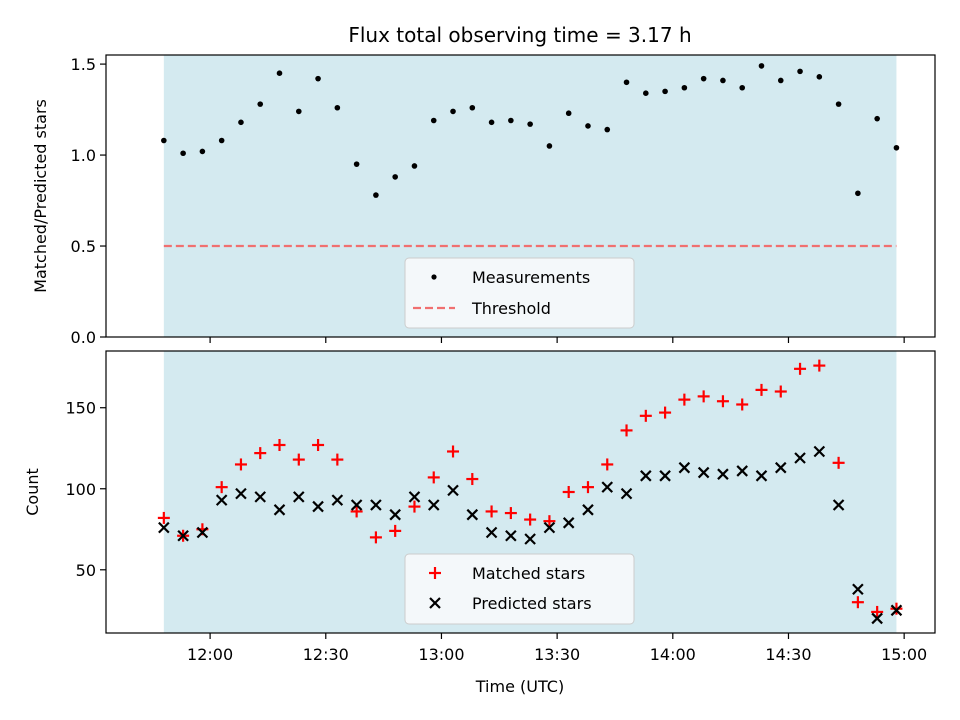 This screenshot has height=720, width=960. Describe the element at coordinates (528, 573) in the screenshot. I see `legend-matched-label: Matched stars` at that location.